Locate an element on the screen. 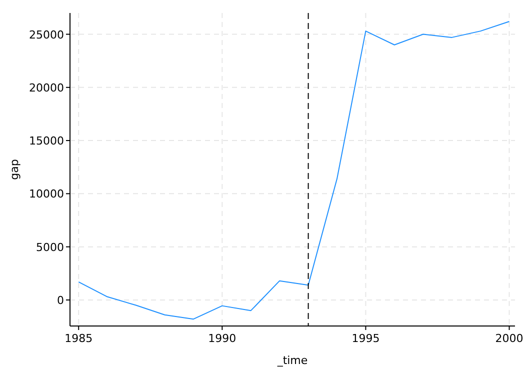  y-tick-label: 20000 is located at coordinates (46, 87).